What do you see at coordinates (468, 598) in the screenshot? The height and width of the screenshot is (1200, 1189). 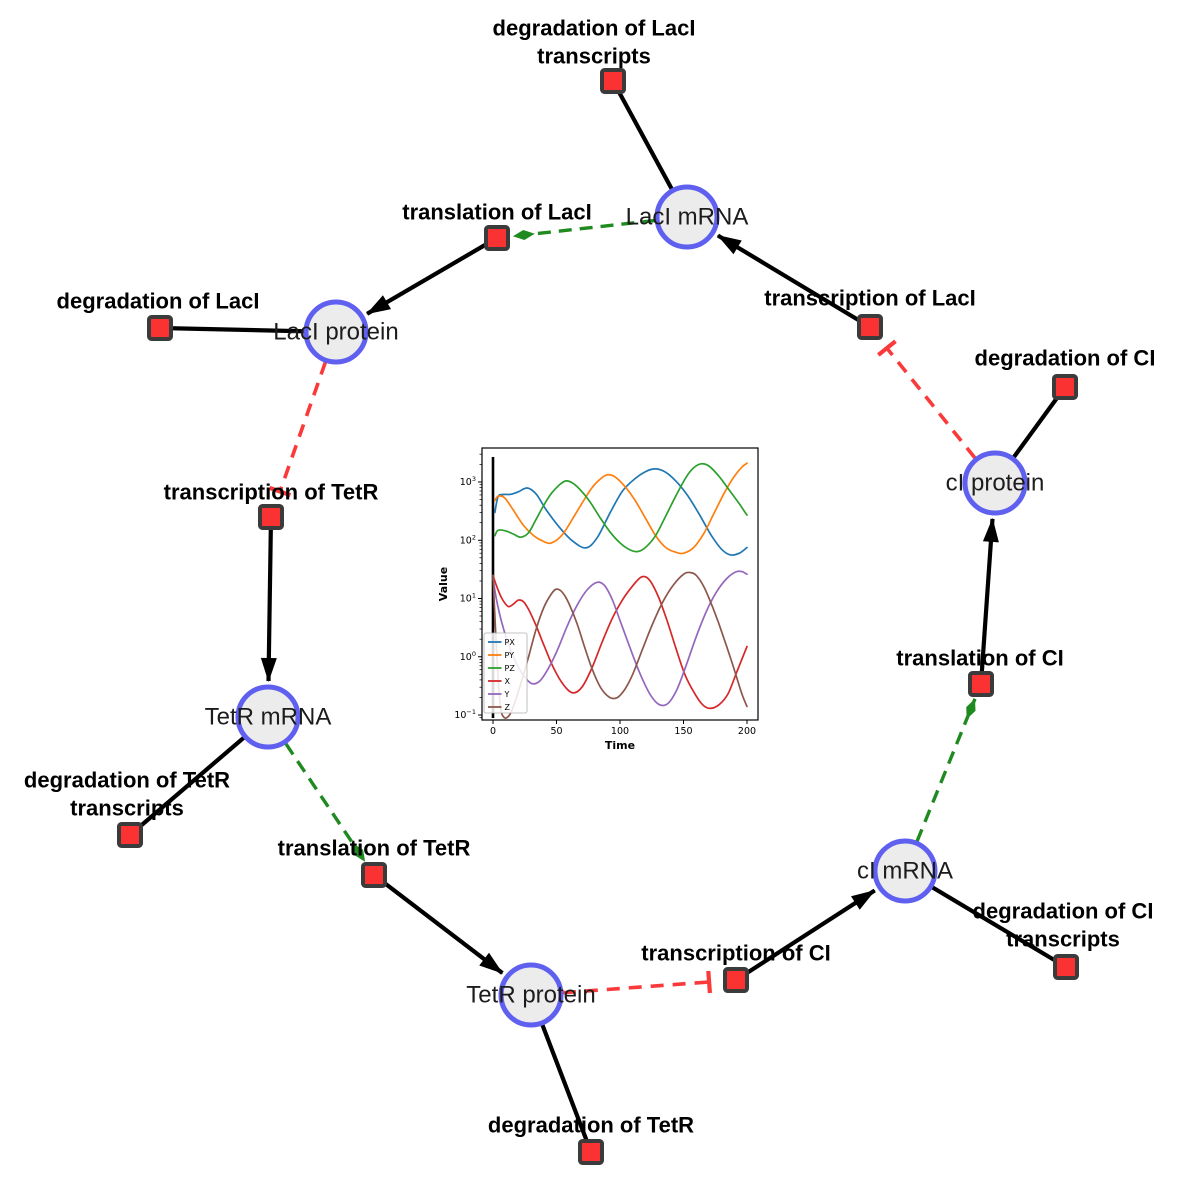 I see `y-tick-label-10e1: 10¹` at bounding box center [468, 598].